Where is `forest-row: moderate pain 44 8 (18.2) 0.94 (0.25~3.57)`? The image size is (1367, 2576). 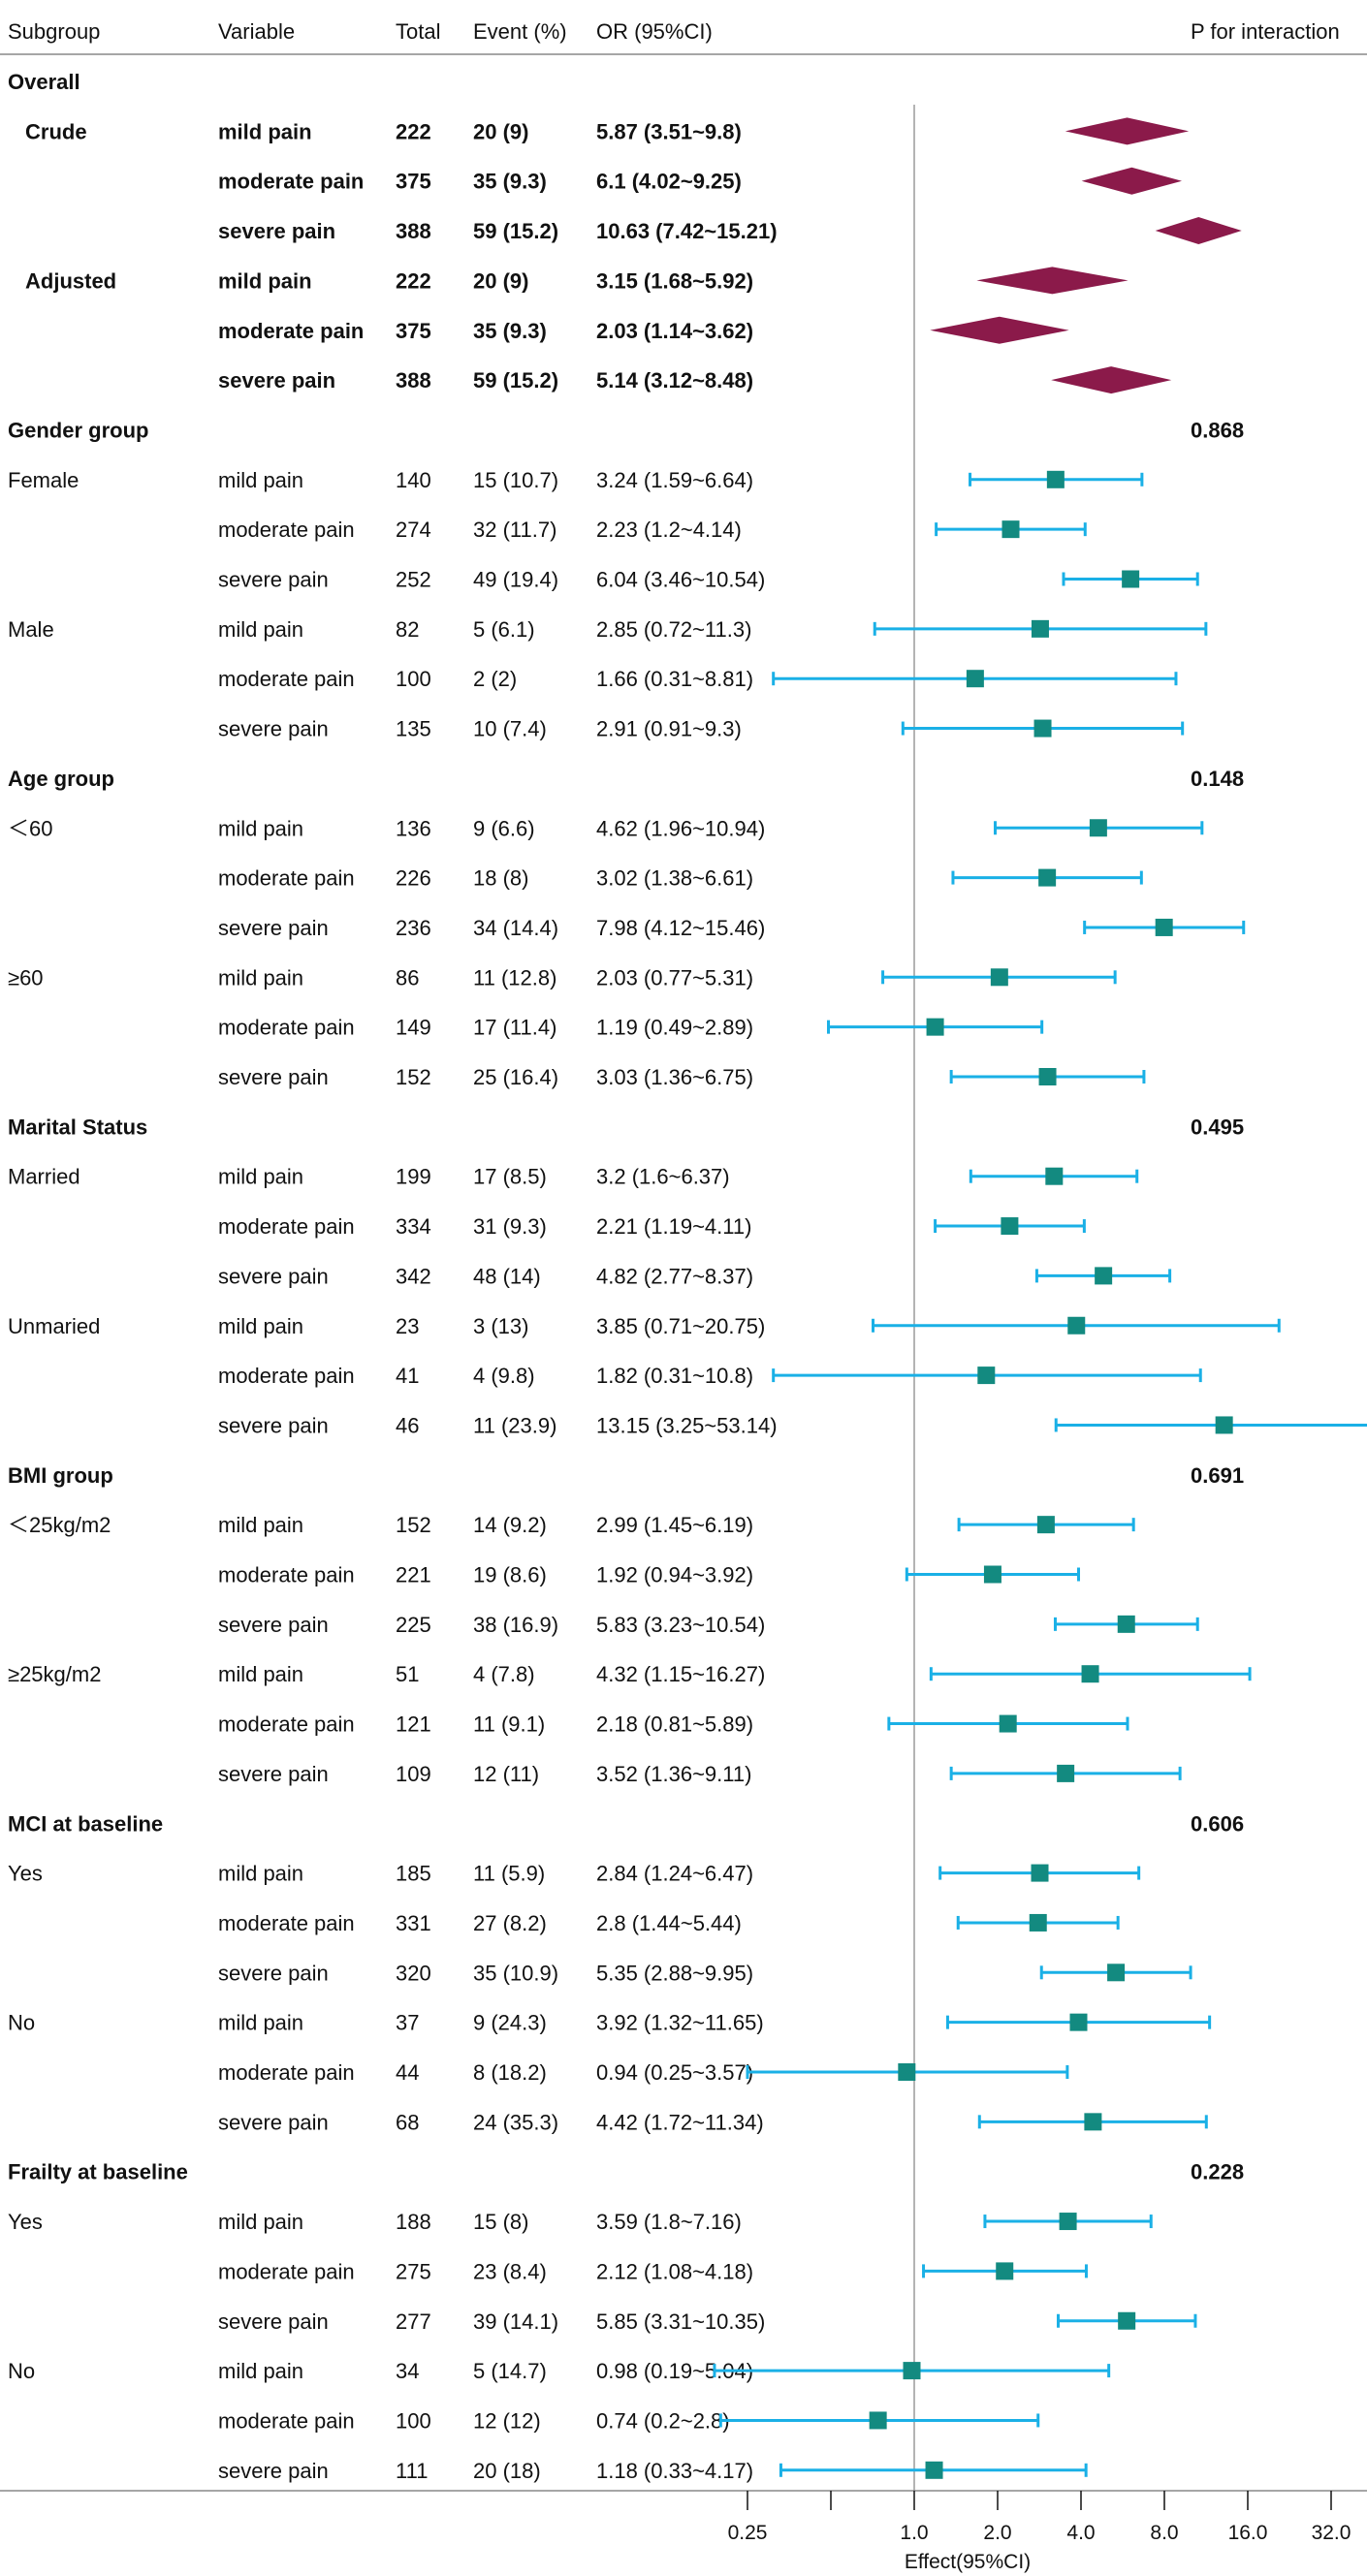 forest-row: moderate pain 44 8 (18.2) 0.94 (0.25~3.57) is located at coordinates (643, 2072).